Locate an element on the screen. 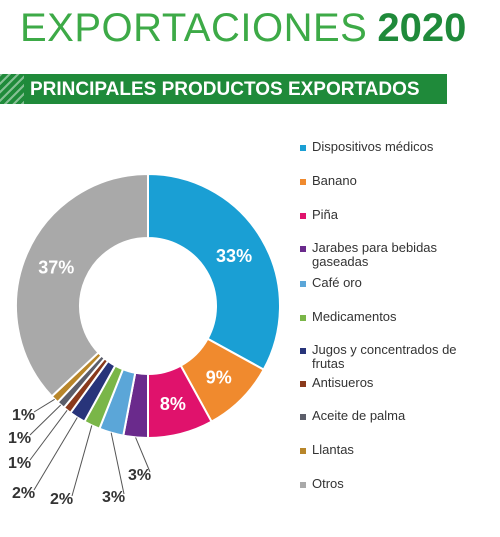  legend-label: Medicamentos is located at coordinates (354, 316).